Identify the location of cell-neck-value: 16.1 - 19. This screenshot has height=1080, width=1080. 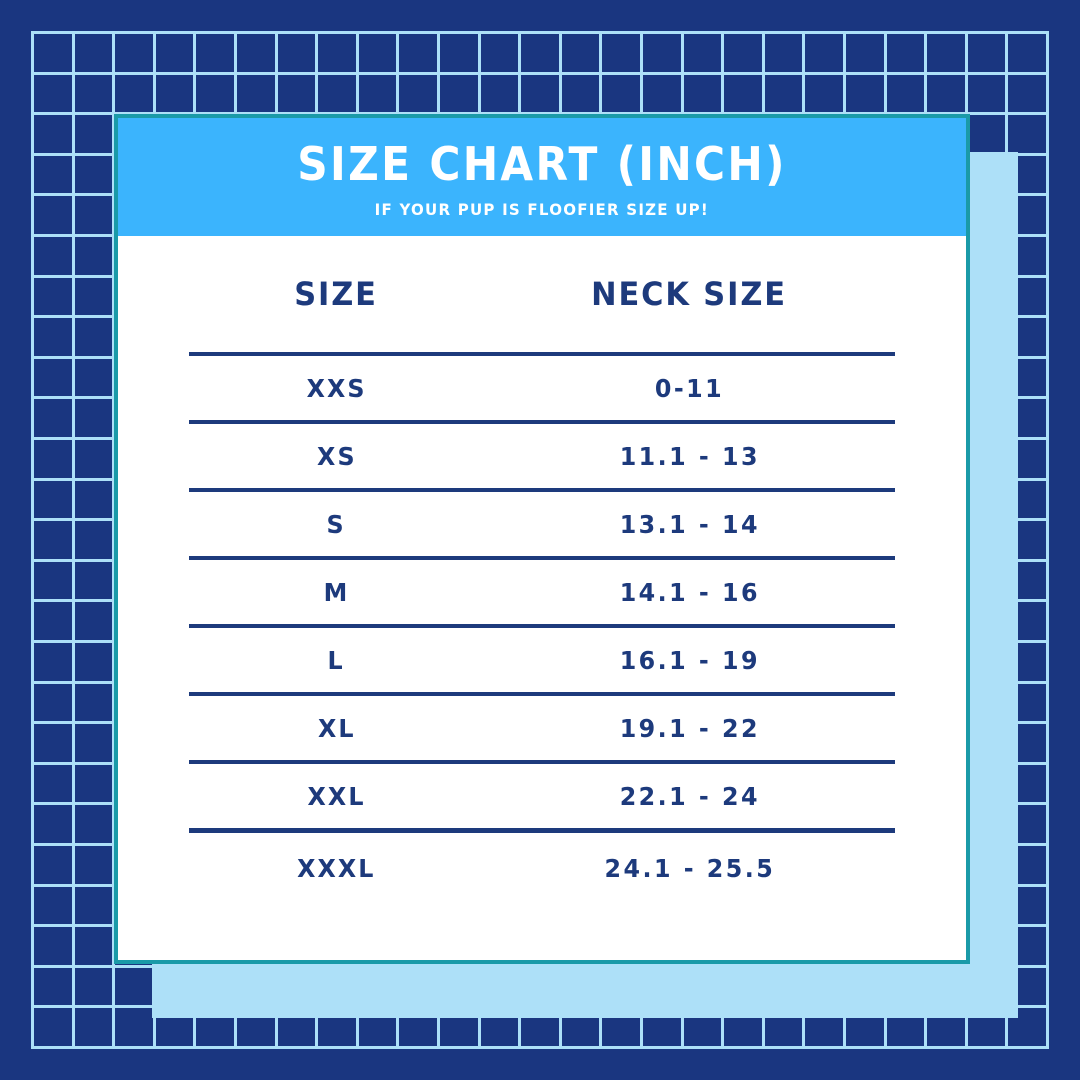
(689, 660).